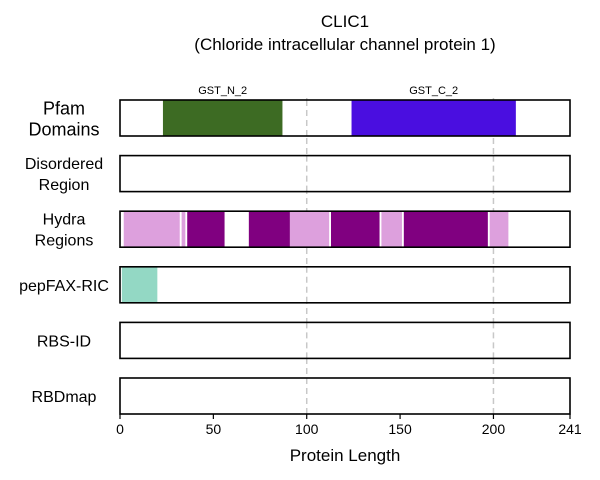 This screenshot has height=480, width=600. What do you see at coordinates (64, 231) in the screenshot?
I see `track-label: Hydra Regions` at bounding box center [64, 231].